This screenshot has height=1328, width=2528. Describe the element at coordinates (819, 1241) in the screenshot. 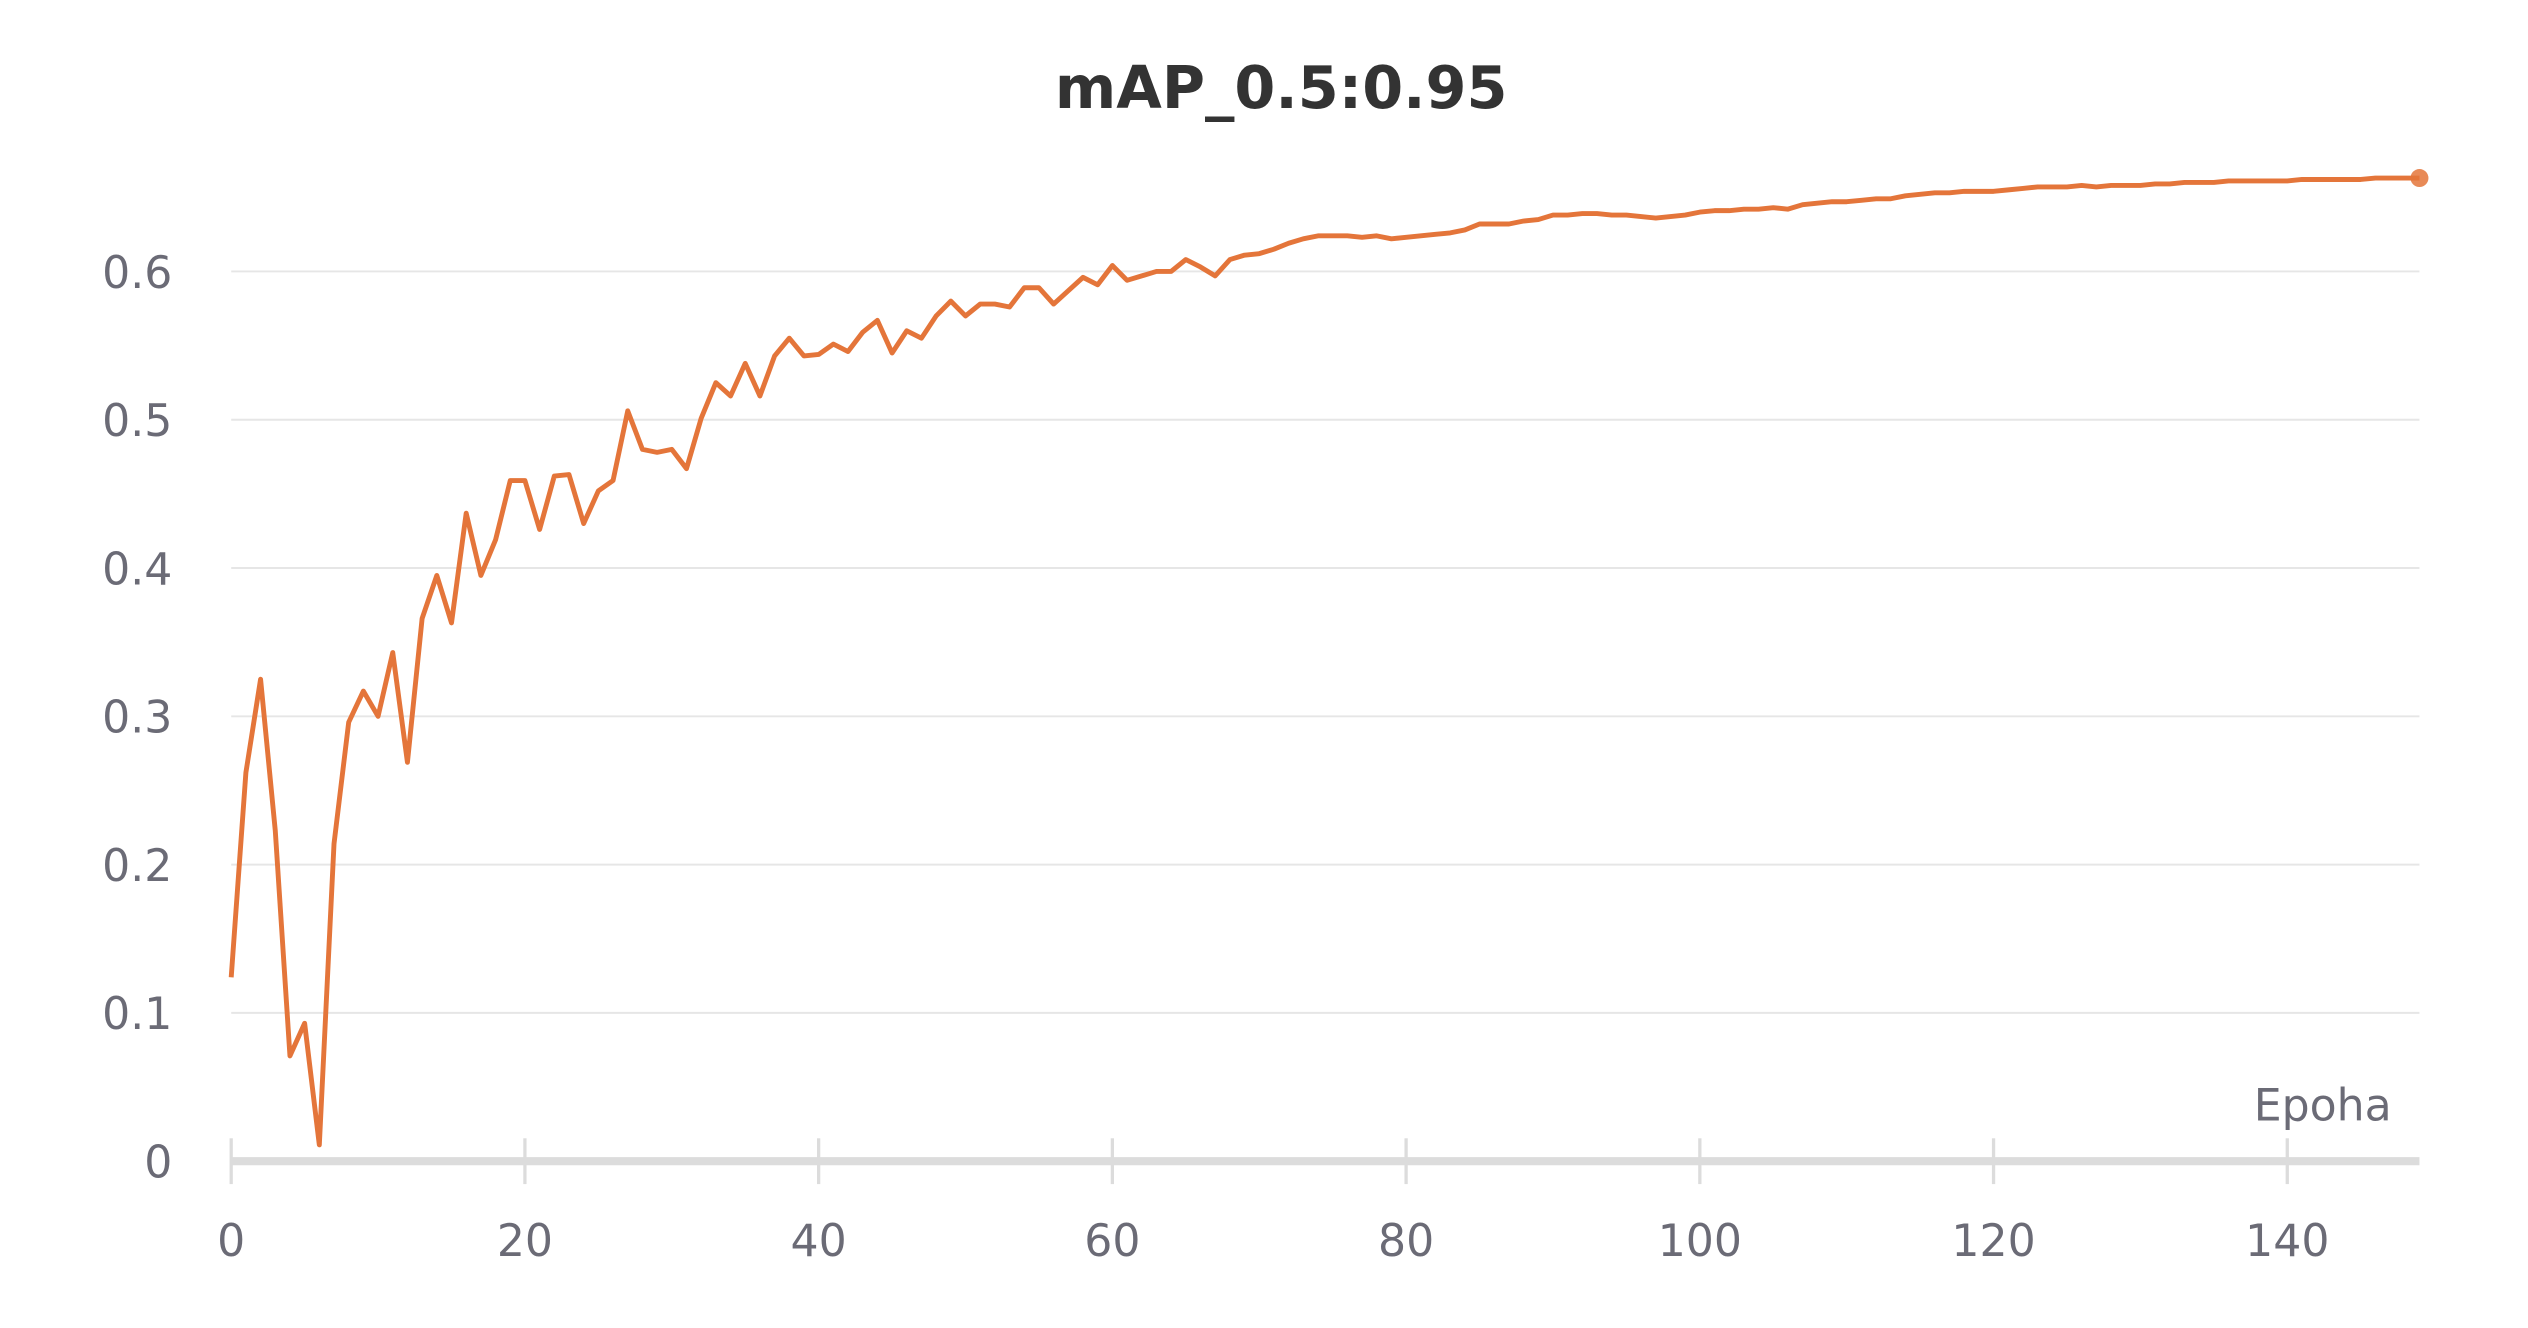

I see `x-tick-label: 40` at that location.